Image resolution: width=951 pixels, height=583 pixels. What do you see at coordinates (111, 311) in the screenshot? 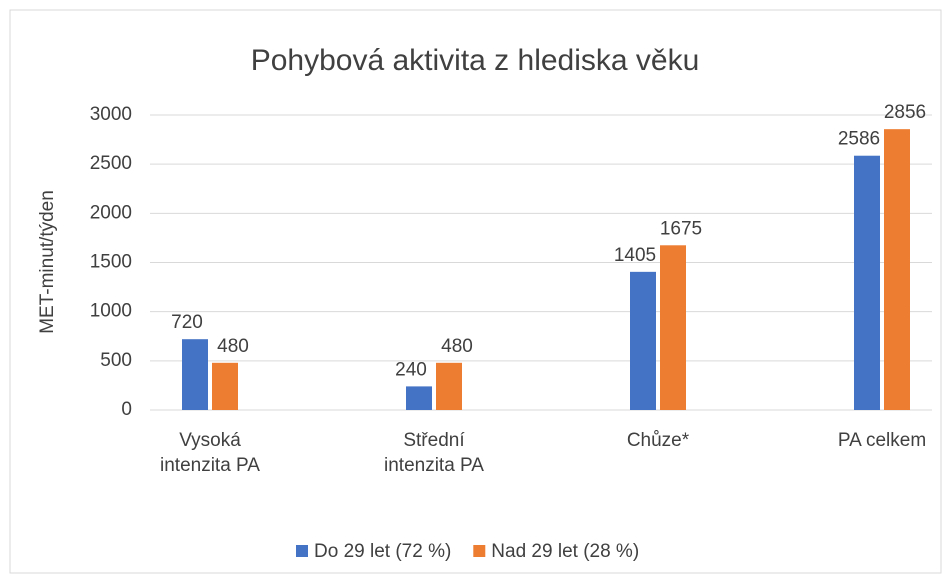
I see `y-tick-label: 1000` at bounding box center [111, 311].